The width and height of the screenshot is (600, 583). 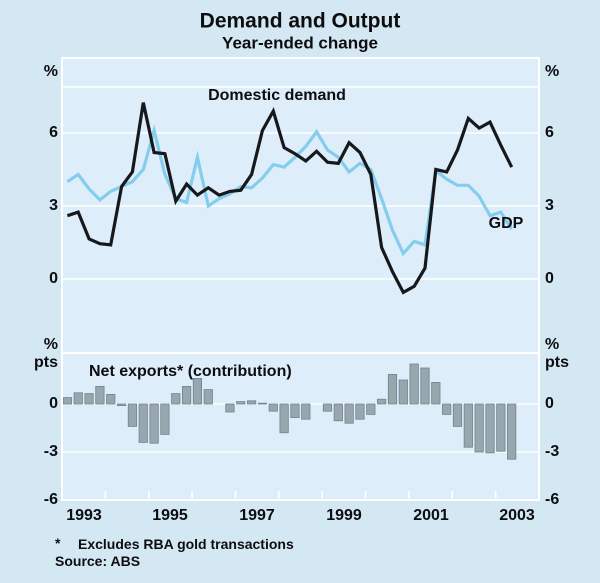 I want to click on footnote-text: Excludes RBA gold transactions, so click(x=186, y=544).